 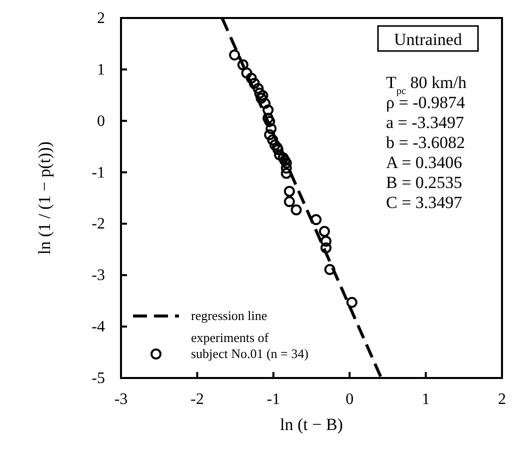 I want to click on y-tick-label: -2, so click(x=98, y=224).